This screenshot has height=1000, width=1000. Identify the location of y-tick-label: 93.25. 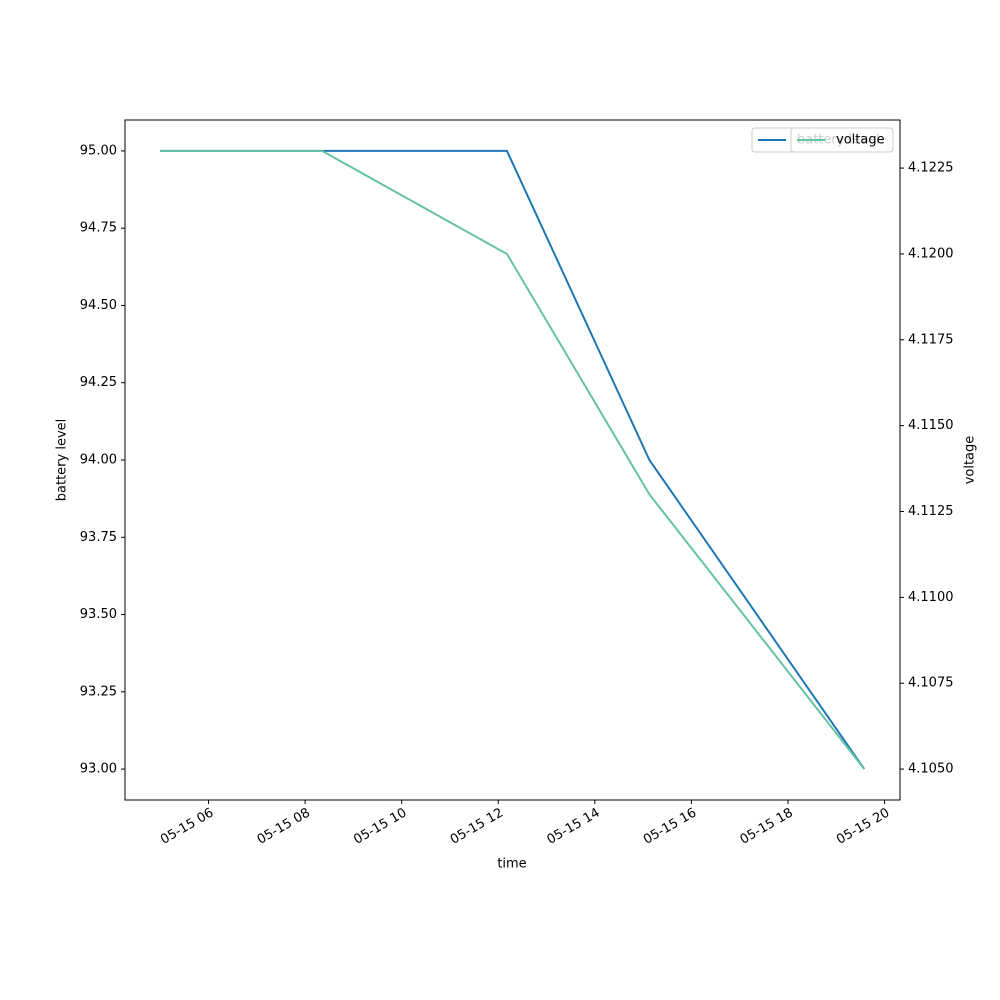
(98, 691).